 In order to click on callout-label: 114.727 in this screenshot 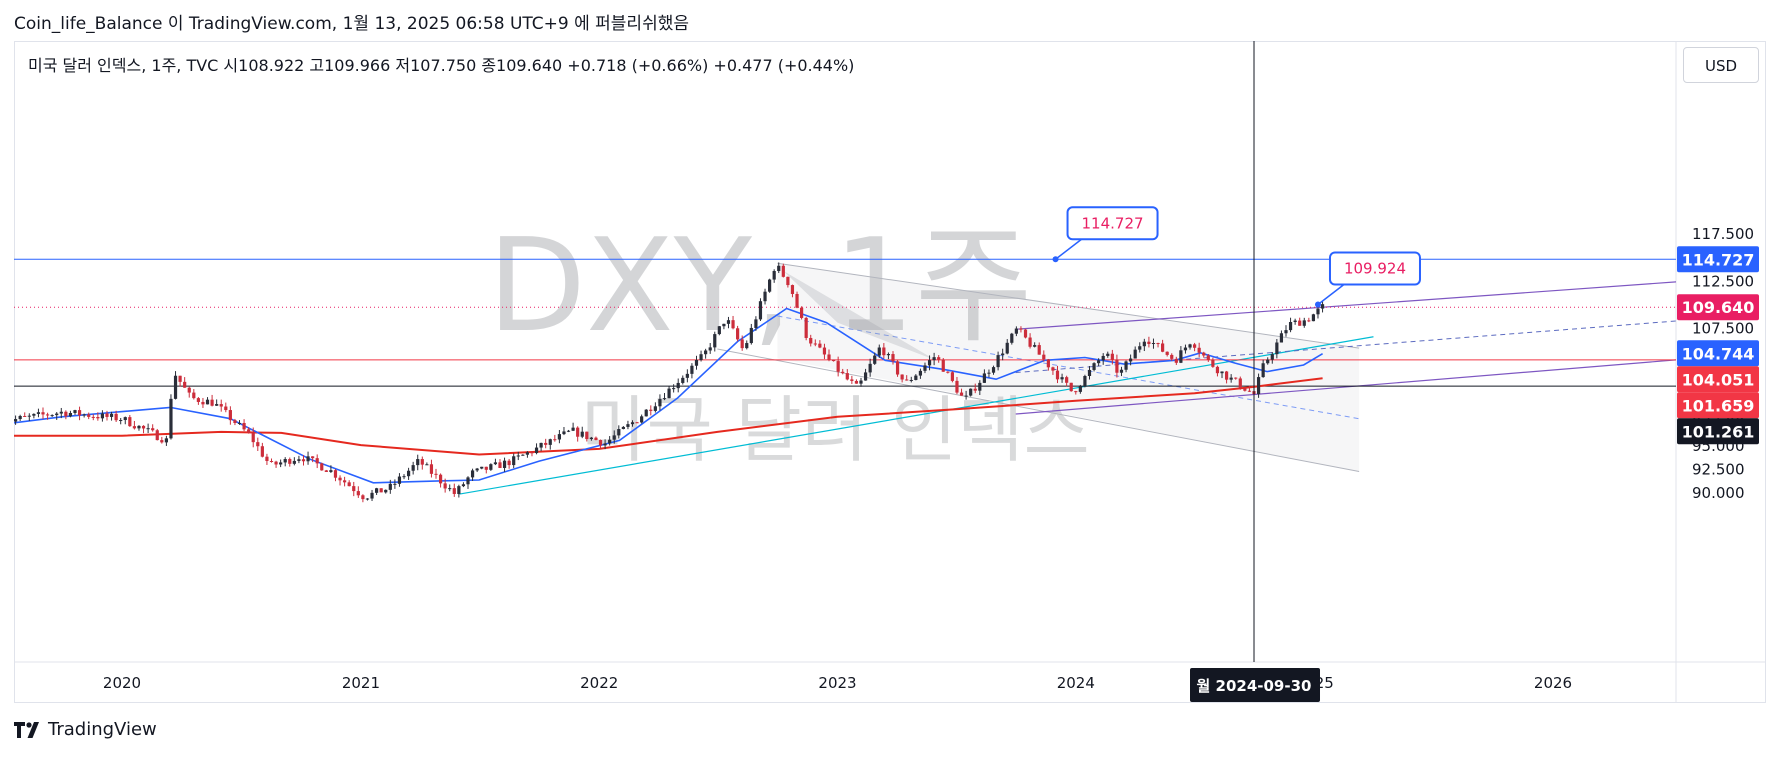, I will do `click(1113, 223)`.